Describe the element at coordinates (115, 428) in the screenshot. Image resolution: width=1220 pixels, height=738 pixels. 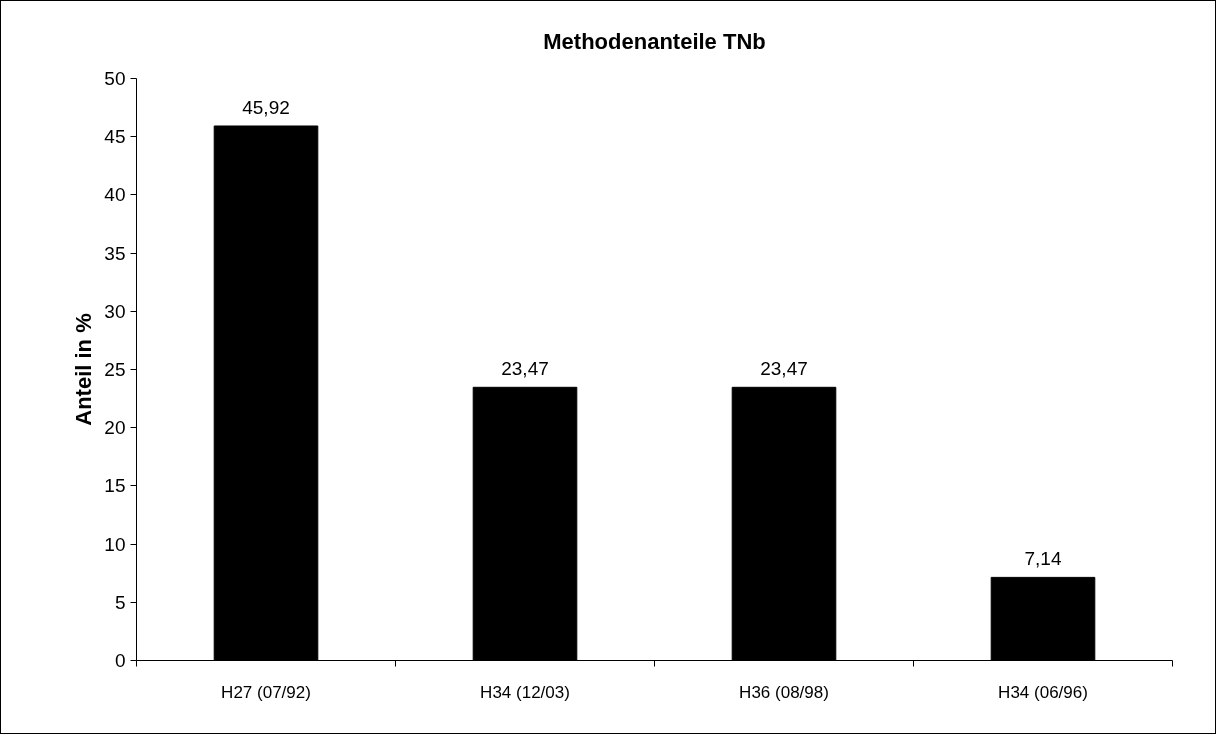
I see `y-tick-label: 20` at that location.